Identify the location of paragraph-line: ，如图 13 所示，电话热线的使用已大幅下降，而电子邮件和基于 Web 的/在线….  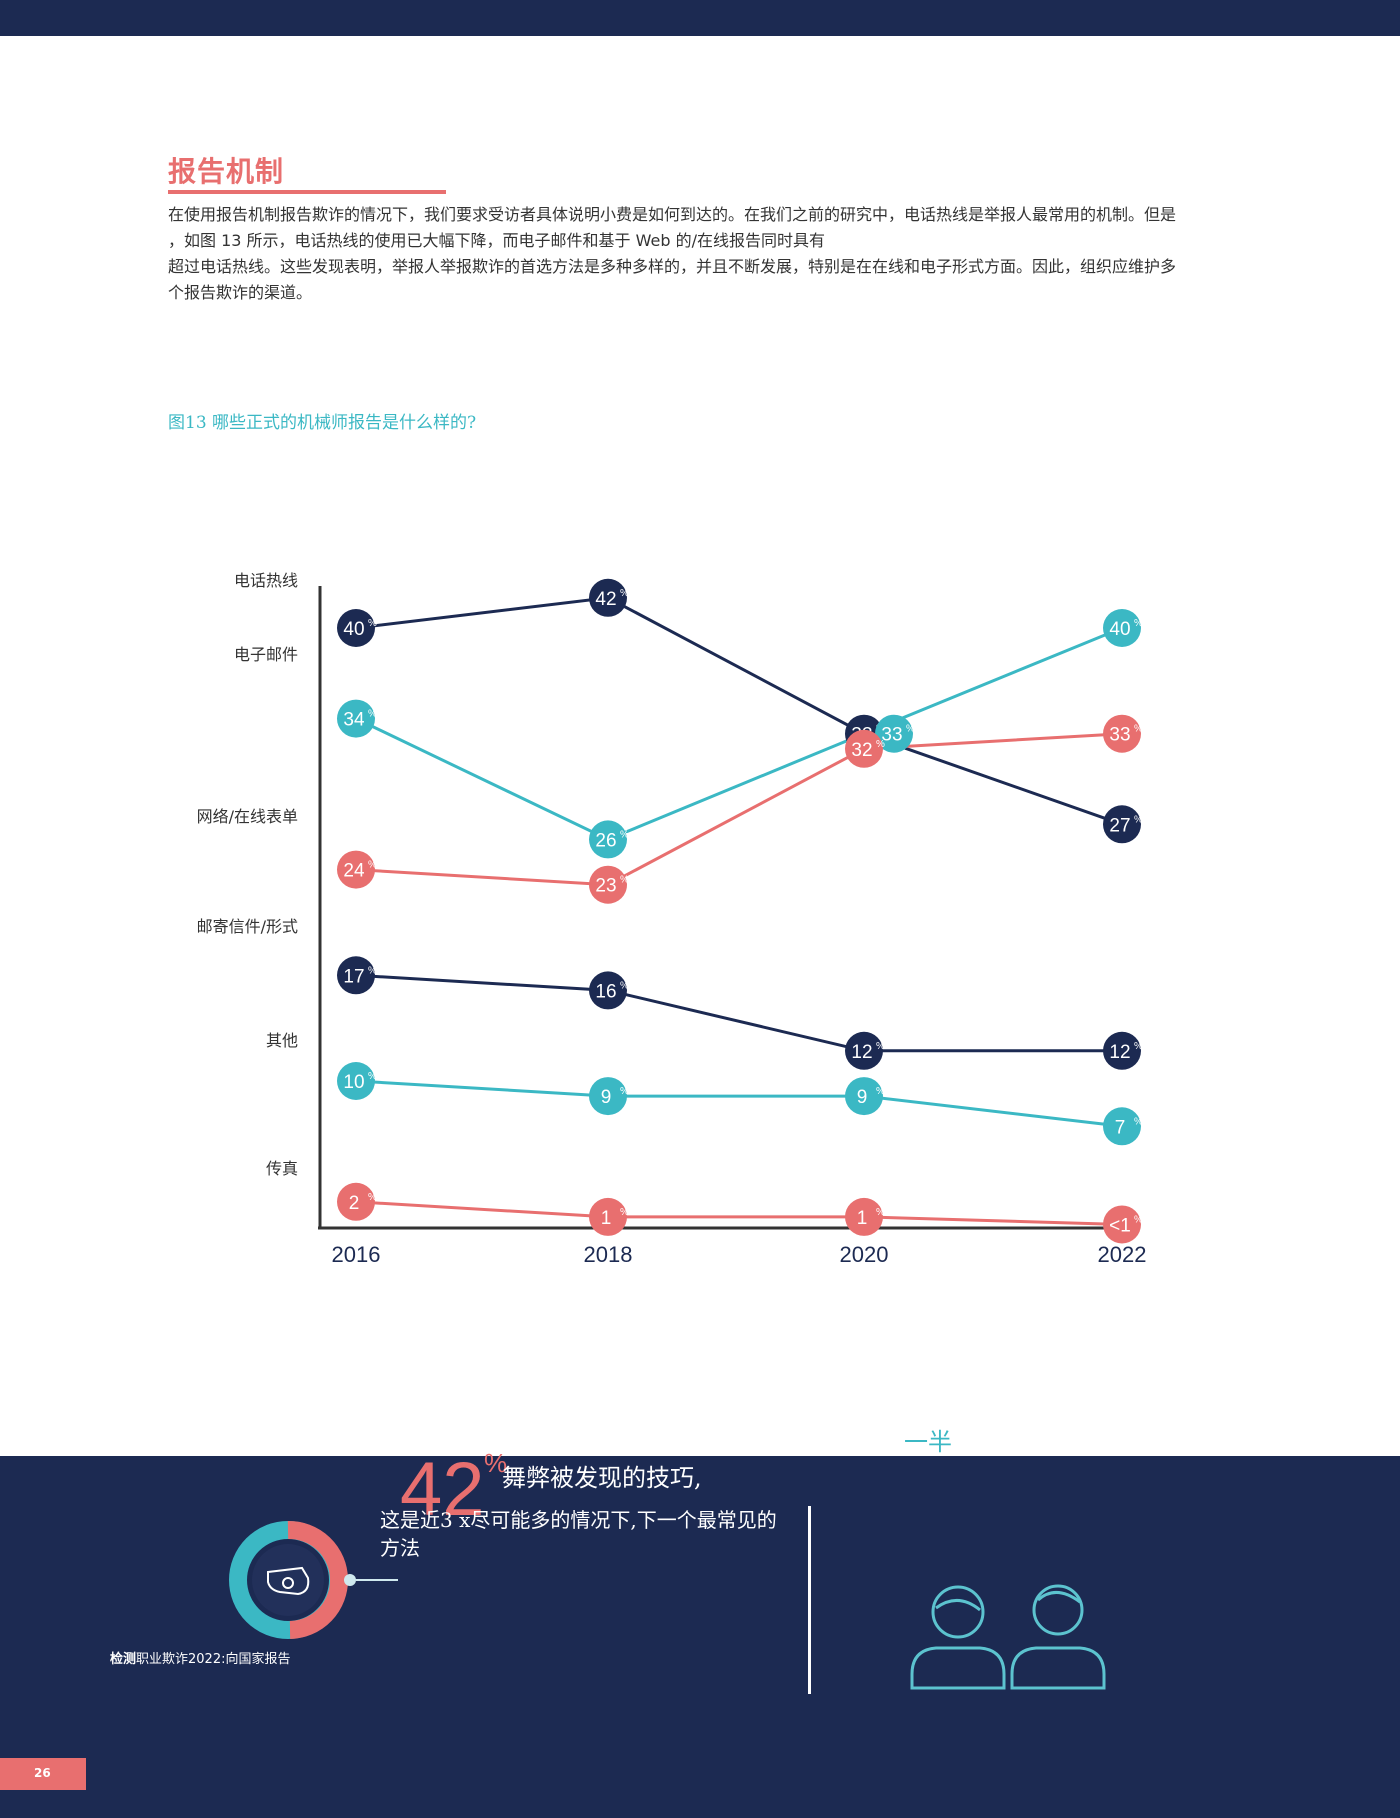
(496, 240).